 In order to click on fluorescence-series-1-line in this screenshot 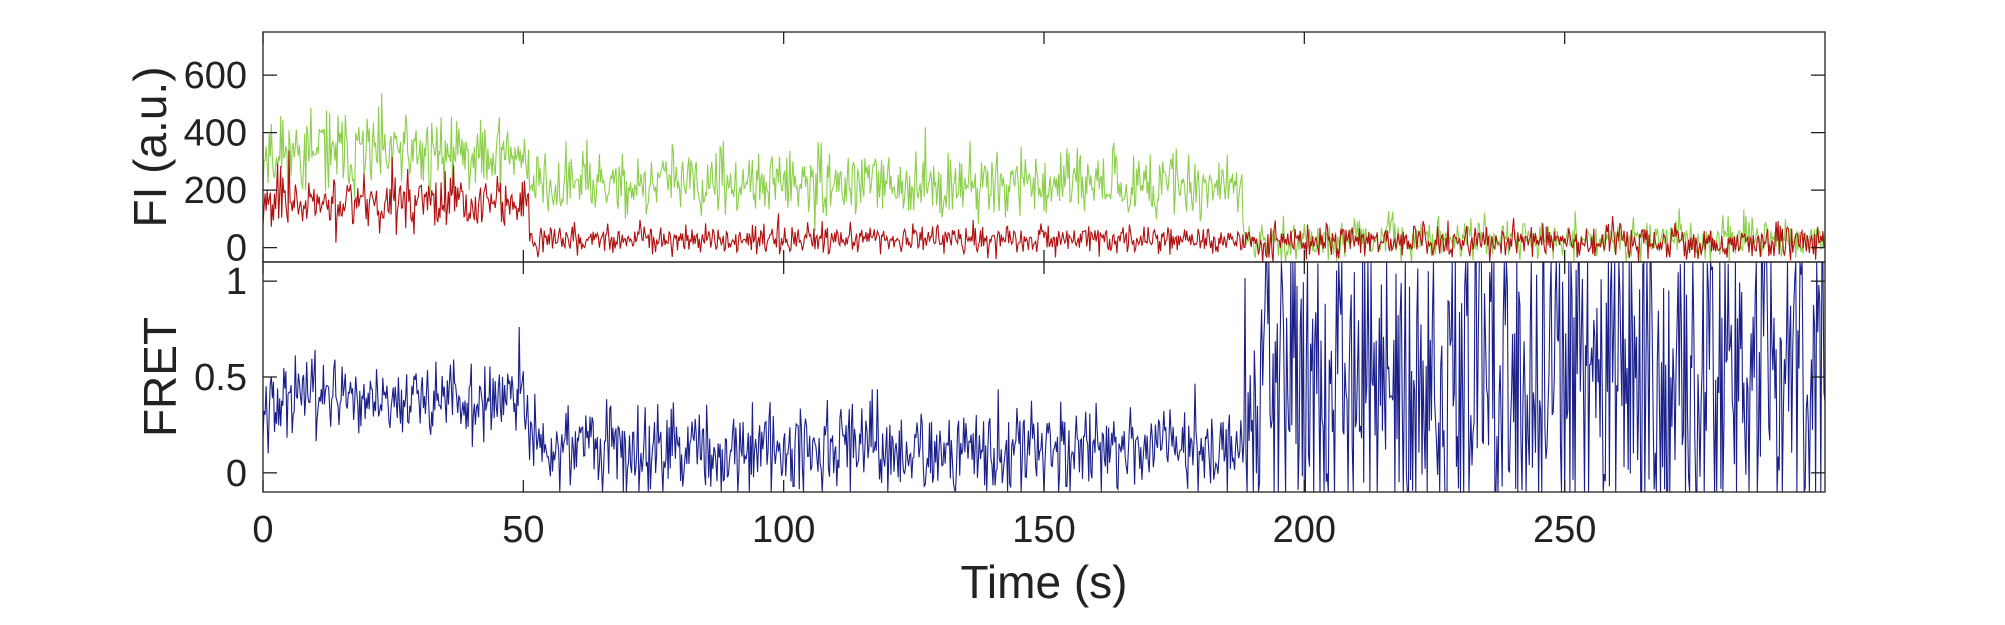, I will do `click(1044, 206)`.